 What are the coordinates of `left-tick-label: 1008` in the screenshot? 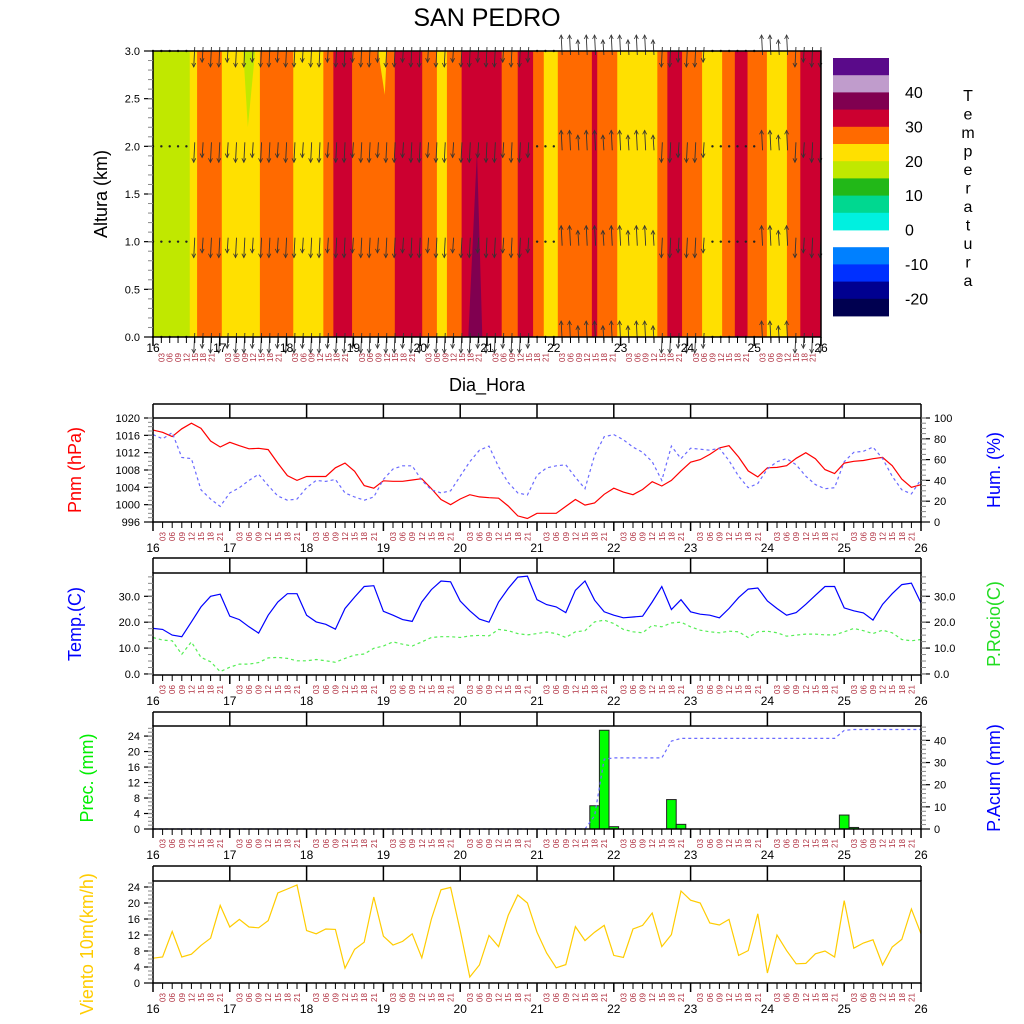 It's located at (128, 471).